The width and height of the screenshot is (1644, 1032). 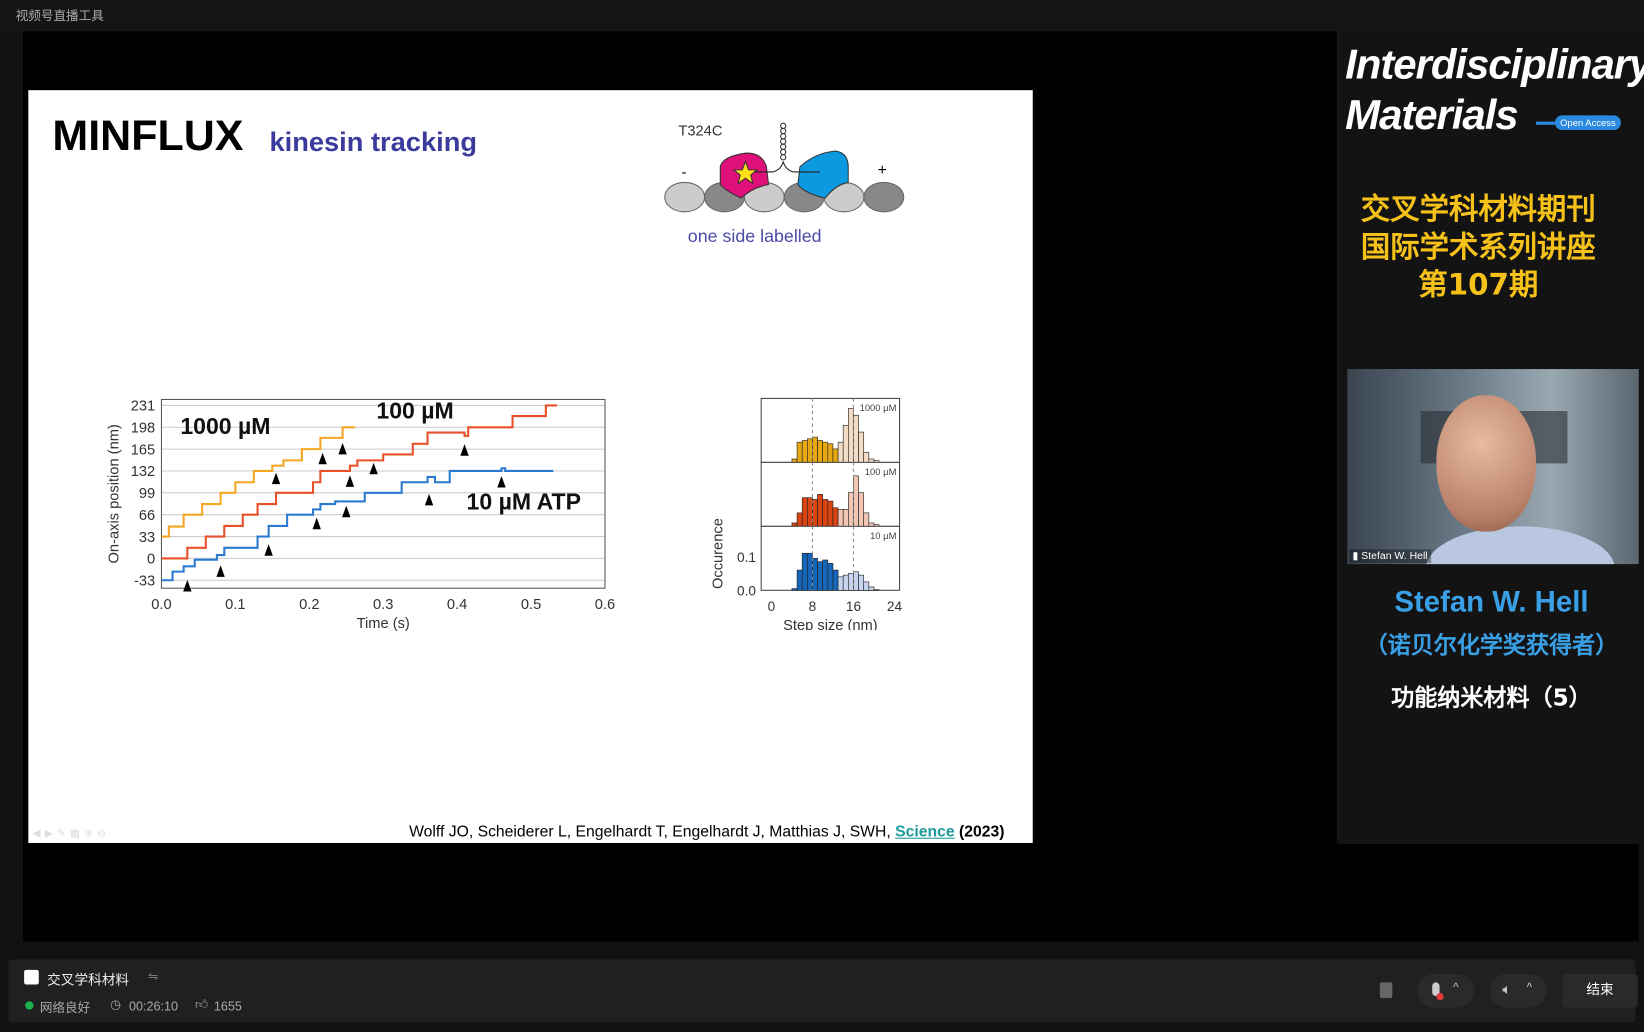 I want to click on x-tick-label: 0.0, so click(x=161, y=605).